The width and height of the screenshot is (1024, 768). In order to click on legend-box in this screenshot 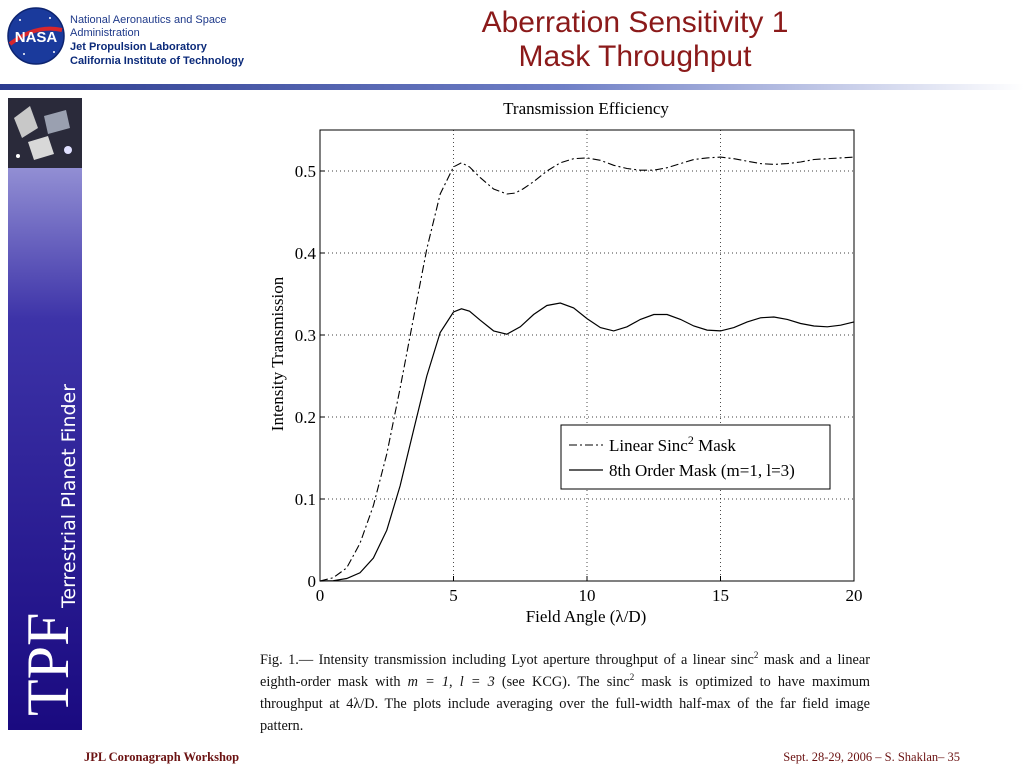, I will do `click(695, 457)`.